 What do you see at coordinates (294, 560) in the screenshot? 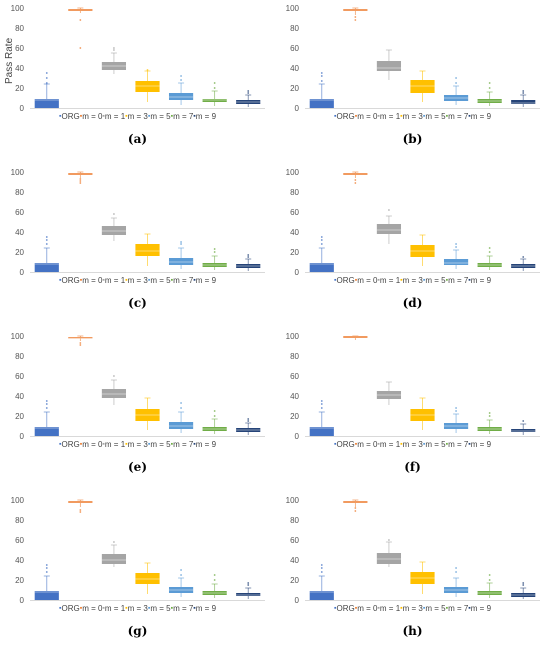
I see `y-tick-label: 40` at bounding box center [294, 560].